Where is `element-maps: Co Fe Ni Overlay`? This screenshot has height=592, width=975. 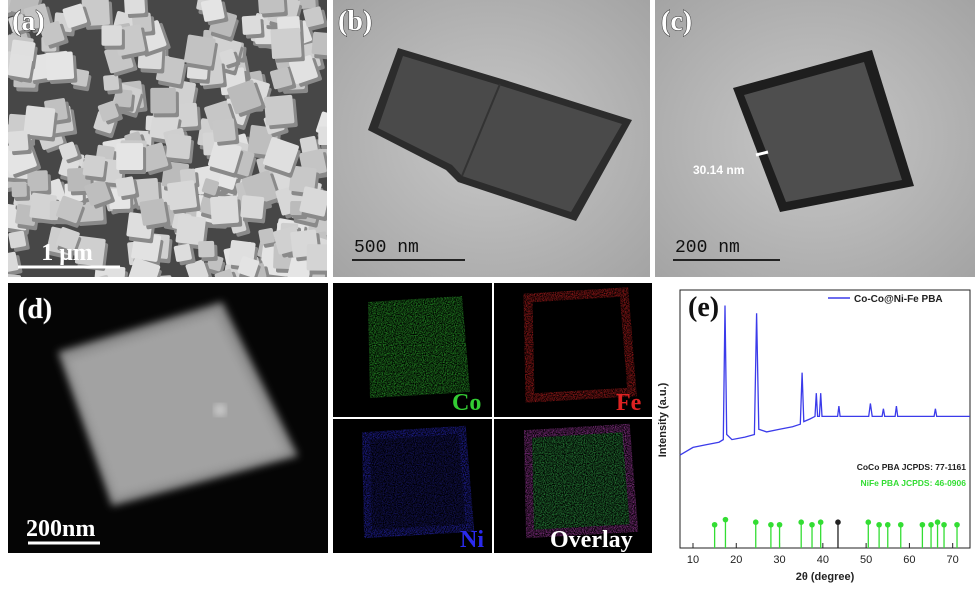
element-maps: Co Fe Ni Overlay is located at coordinates (492, 418).